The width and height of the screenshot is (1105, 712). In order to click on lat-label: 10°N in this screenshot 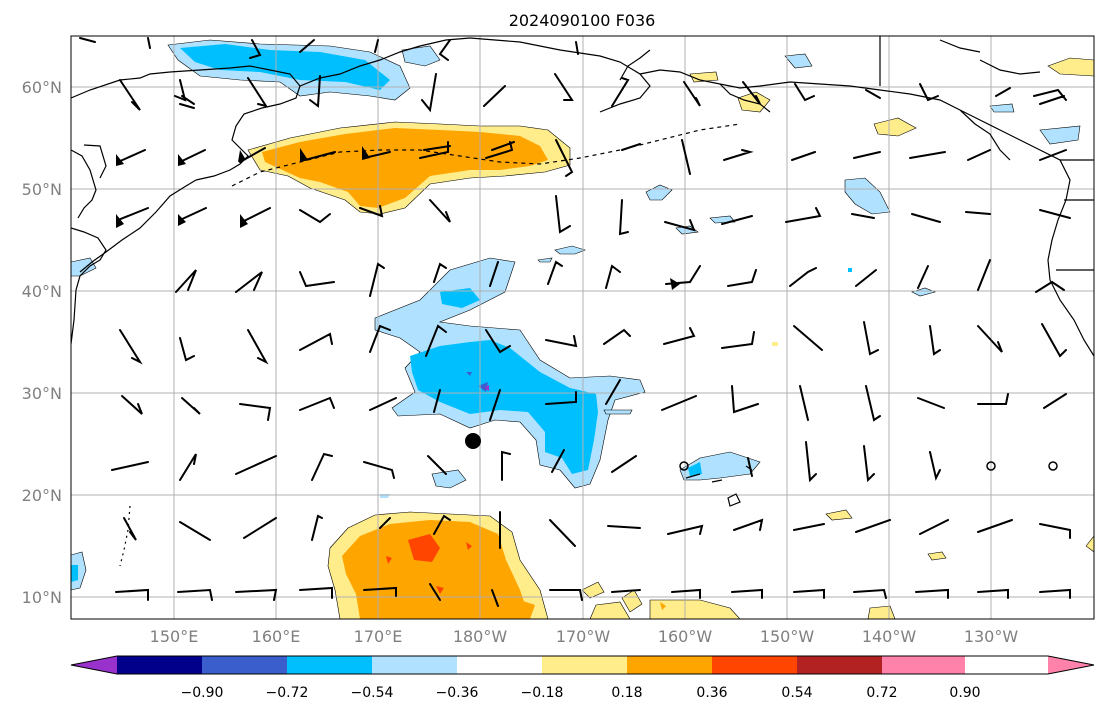, I will do `click(42, 597)`.